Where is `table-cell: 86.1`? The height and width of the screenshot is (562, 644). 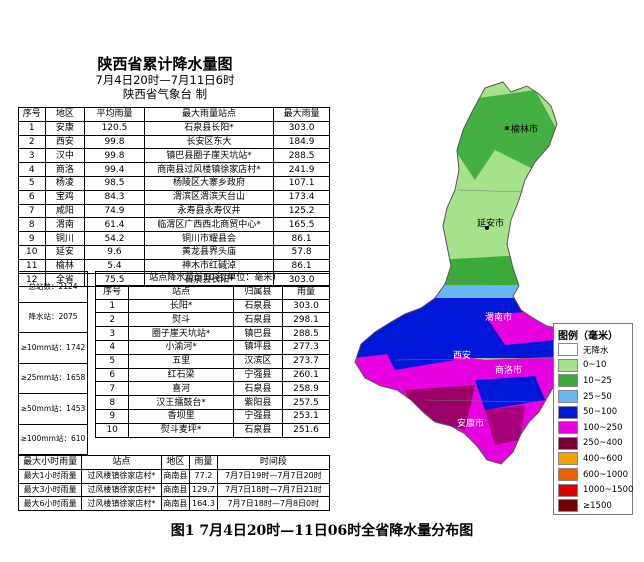 table-cell: 86.1 is located at coordinates (301, 238).